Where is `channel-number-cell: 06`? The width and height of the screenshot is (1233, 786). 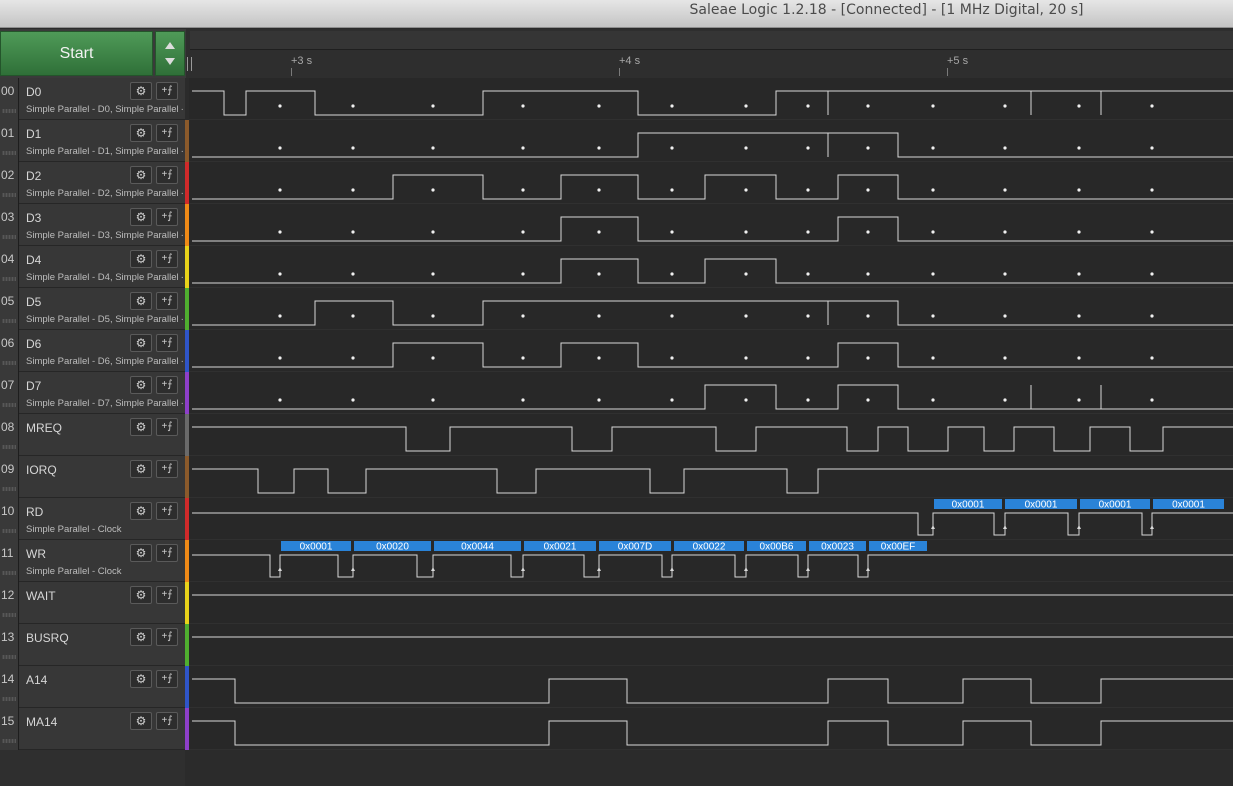 channel-number-cell: 06 is located at coordinates (9, 351).